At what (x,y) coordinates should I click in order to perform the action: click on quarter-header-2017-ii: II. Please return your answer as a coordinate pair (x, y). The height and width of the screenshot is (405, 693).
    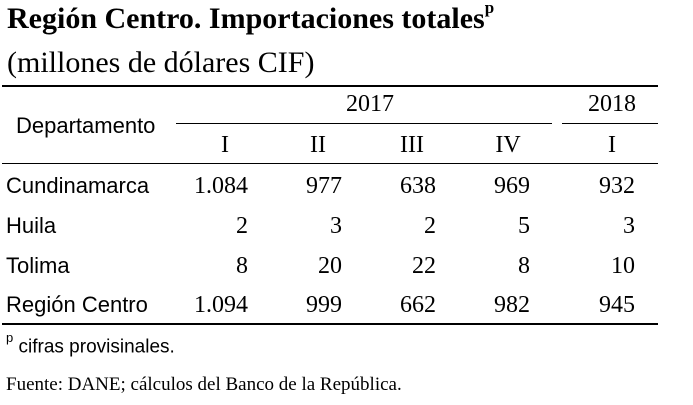
    Looking at the image, I should click on (318, 145).